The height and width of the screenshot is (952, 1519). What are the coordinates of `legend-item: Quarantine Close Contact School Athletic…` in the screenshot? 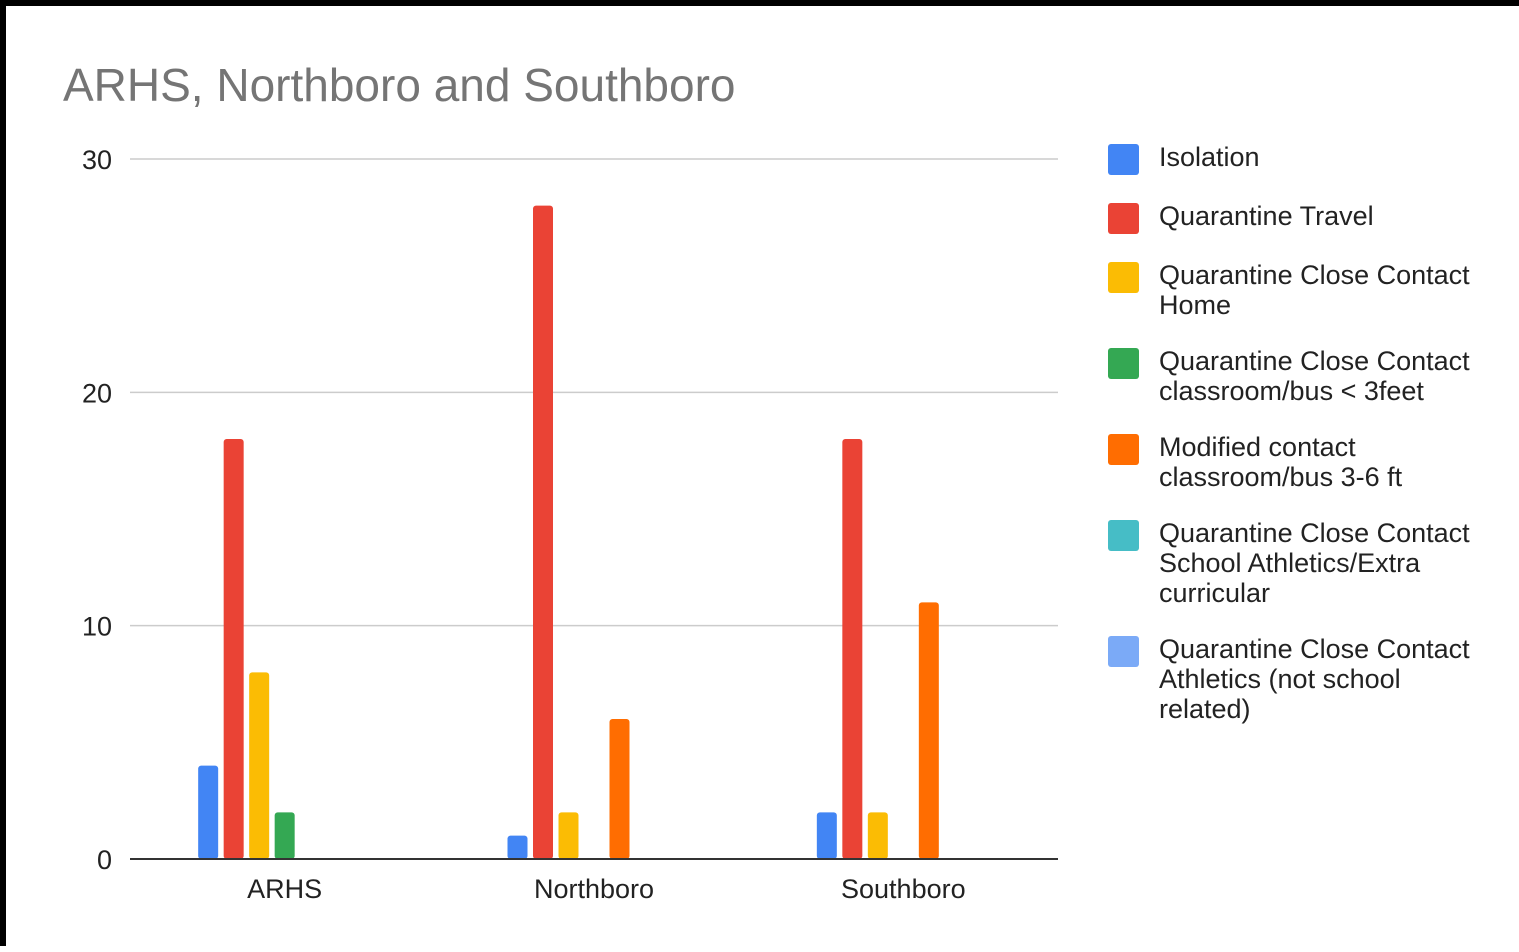 It's located at (1313, 563).